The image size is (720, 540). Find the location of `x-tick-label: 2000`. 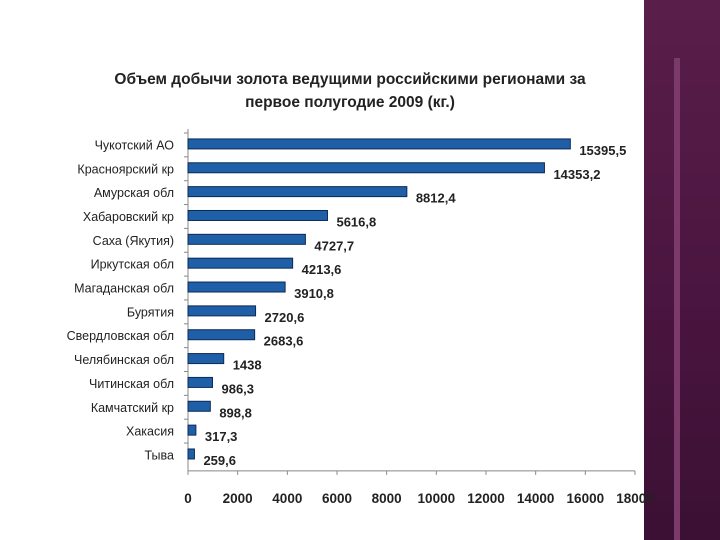

x-tick-label: 2000 is located at coordinates (238, 498).